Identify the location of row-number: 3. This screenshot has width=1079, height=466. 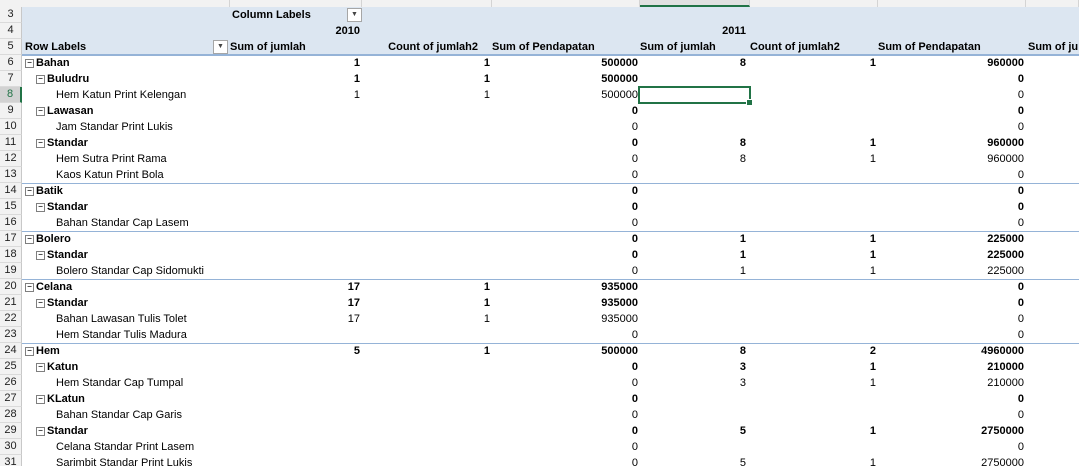
(11, 15).